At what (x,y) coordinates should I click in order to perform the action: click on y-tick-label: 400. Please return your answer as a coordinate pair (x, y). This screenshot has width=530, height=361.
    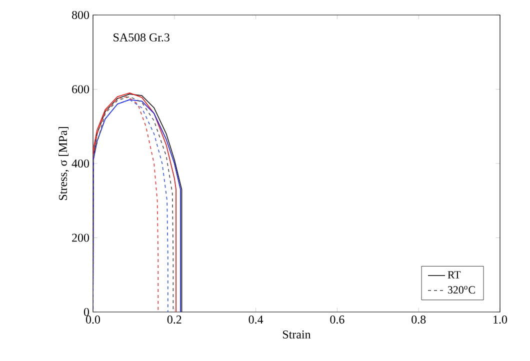
    Looking at the image, I should click on (81, 163).